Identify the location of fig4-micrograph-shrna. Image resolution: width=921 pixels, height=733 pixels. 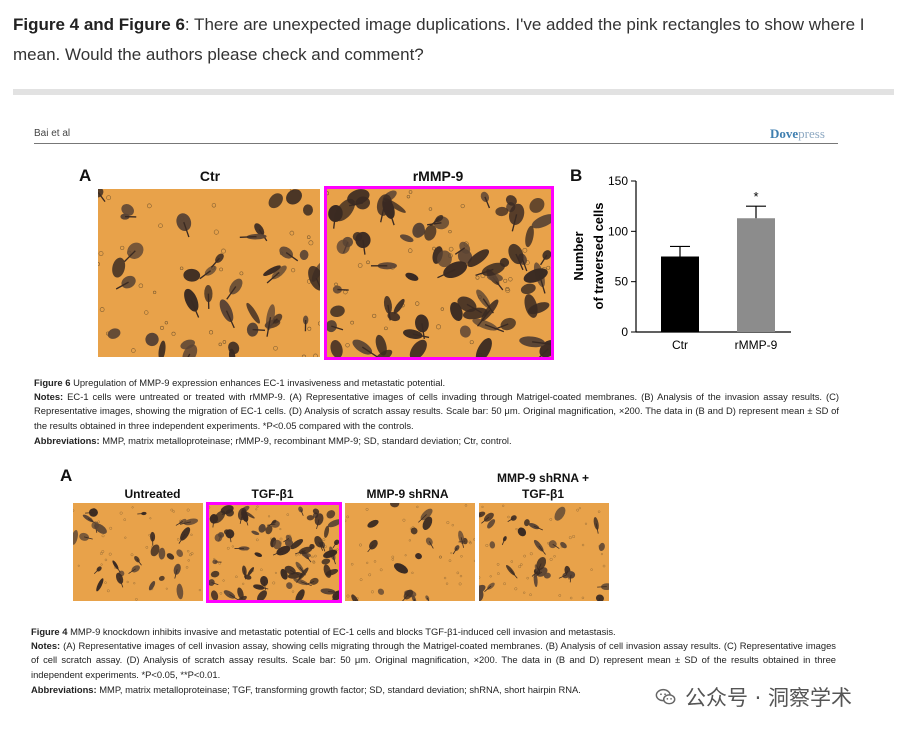
(410, 552).